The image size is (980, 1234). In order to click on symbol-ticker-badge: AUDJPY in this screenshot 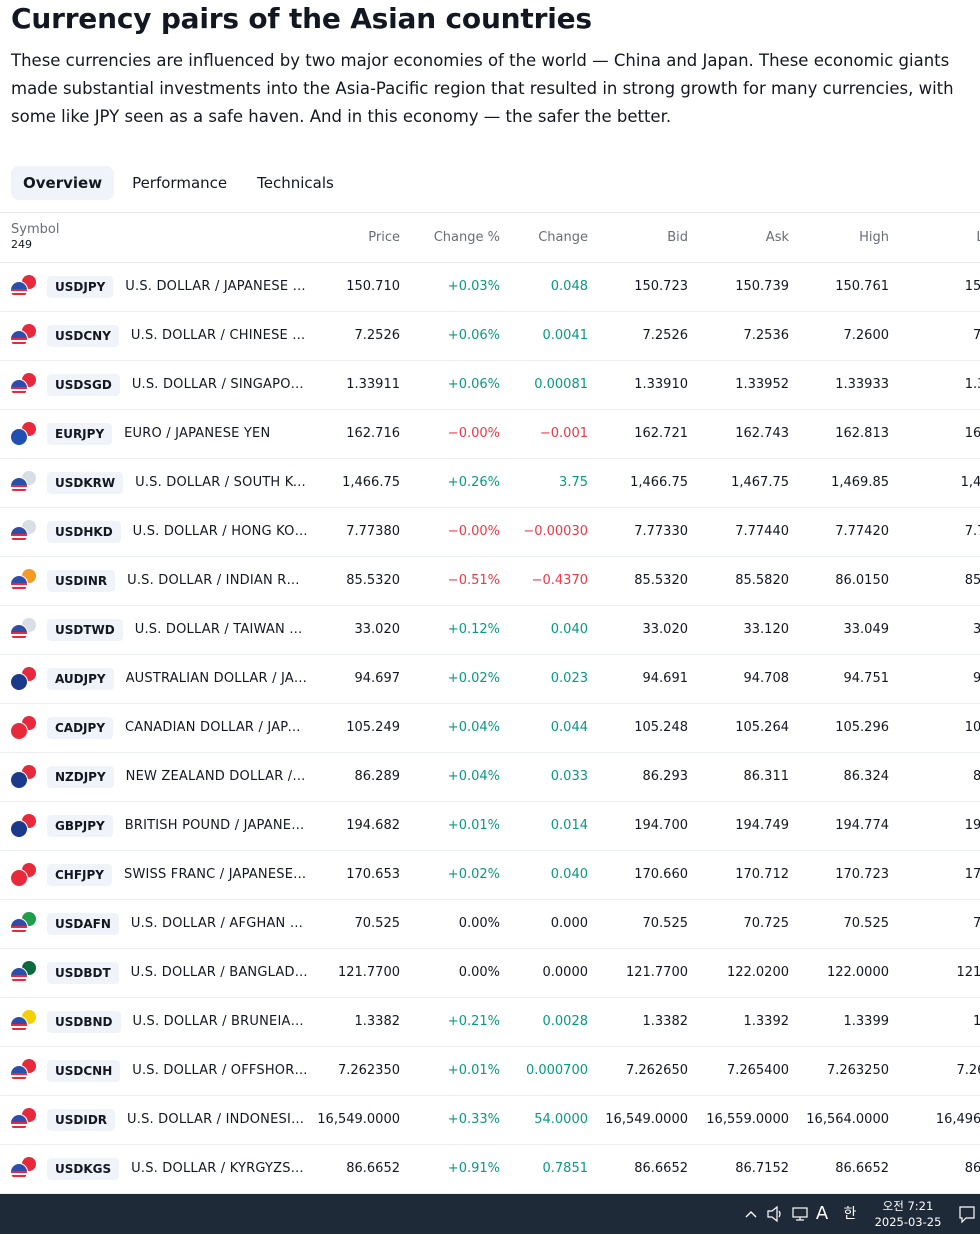, I will do `click(80, 678)`.